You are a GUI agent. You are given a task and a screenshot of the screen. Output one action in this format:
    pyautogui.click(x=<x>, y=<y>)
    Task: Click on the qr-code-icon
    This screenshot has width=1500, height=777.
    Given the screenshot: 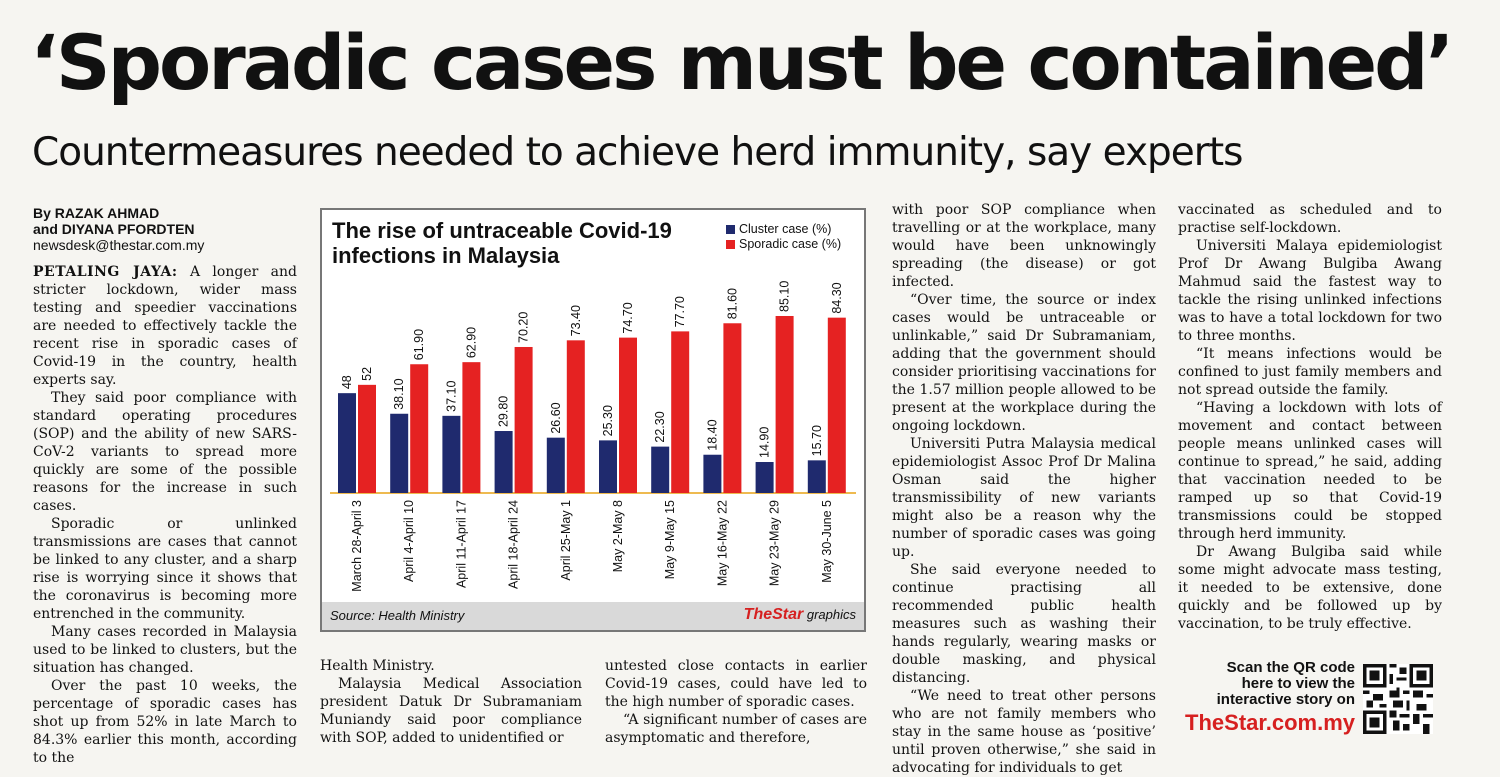 What is the action you would take?
    pyautogui.click(x=1398, y=699)
    